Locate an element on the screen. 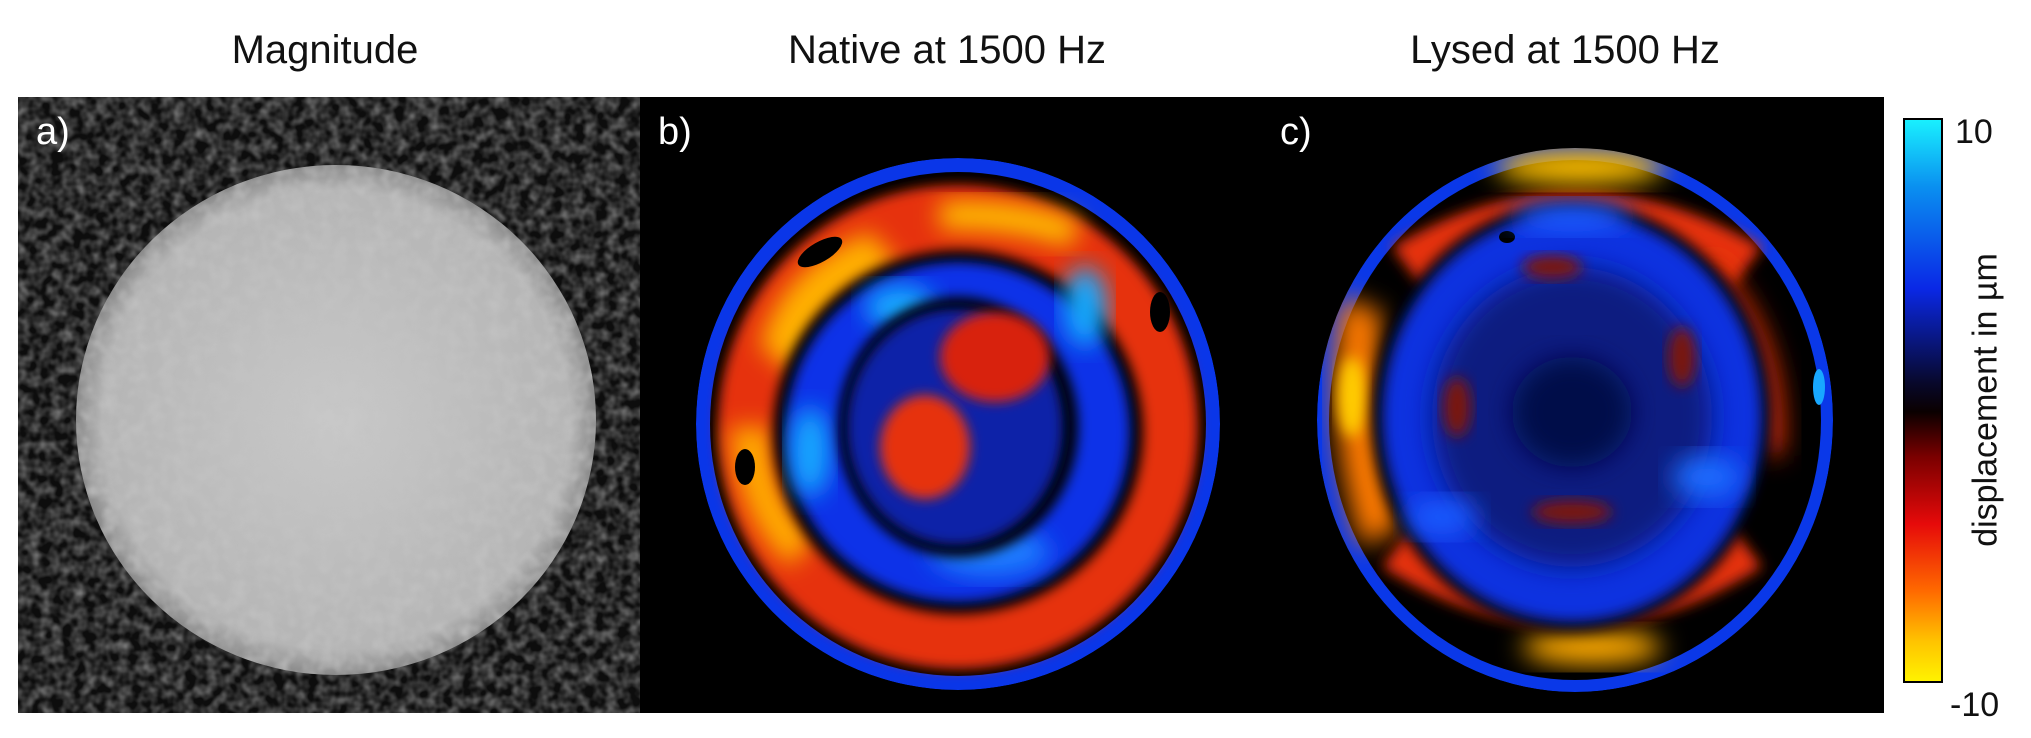 This screenshot has width=2031, height=738. colorbar-label: displacement in µm is located at coordinates (1985, 400).